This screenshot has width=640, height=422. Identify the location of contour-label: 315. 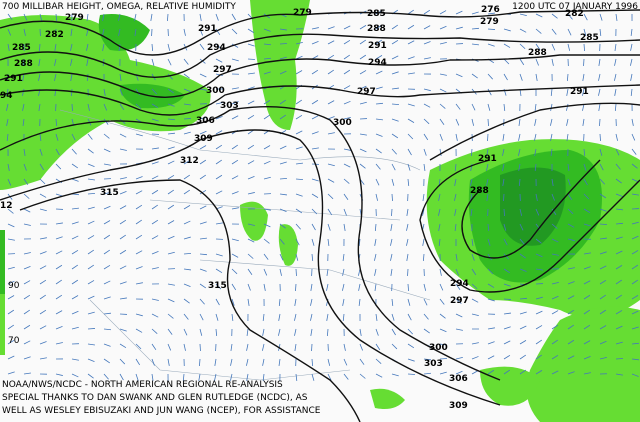
(109, 193).